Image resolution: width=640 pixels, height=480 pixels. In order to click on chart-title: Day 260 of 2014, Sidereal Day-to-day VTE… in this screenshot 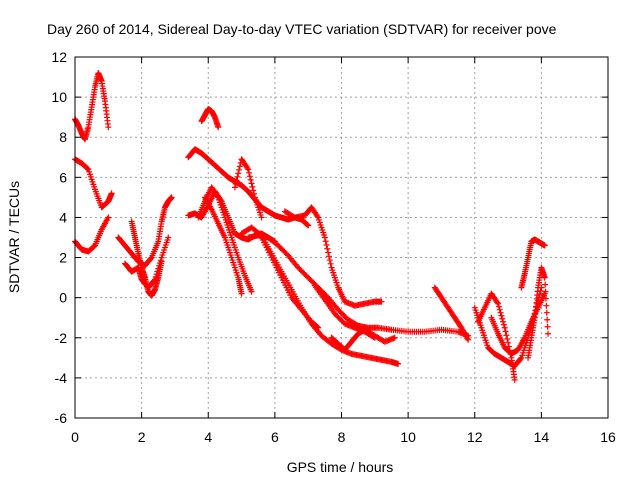, I will do `click(302, 29)`.